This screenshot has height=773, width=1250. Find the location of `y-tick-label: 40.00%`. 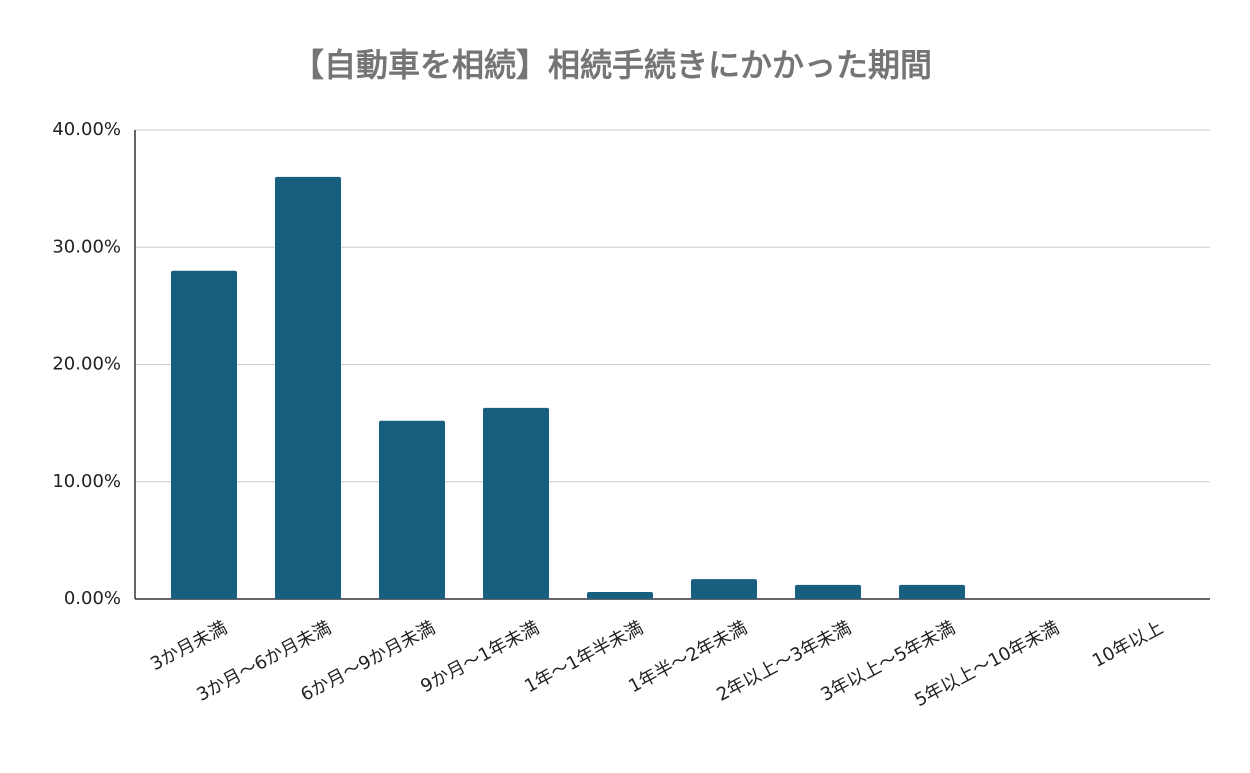

y-tick-label: 40.00% is located at coordinates (86, 129).